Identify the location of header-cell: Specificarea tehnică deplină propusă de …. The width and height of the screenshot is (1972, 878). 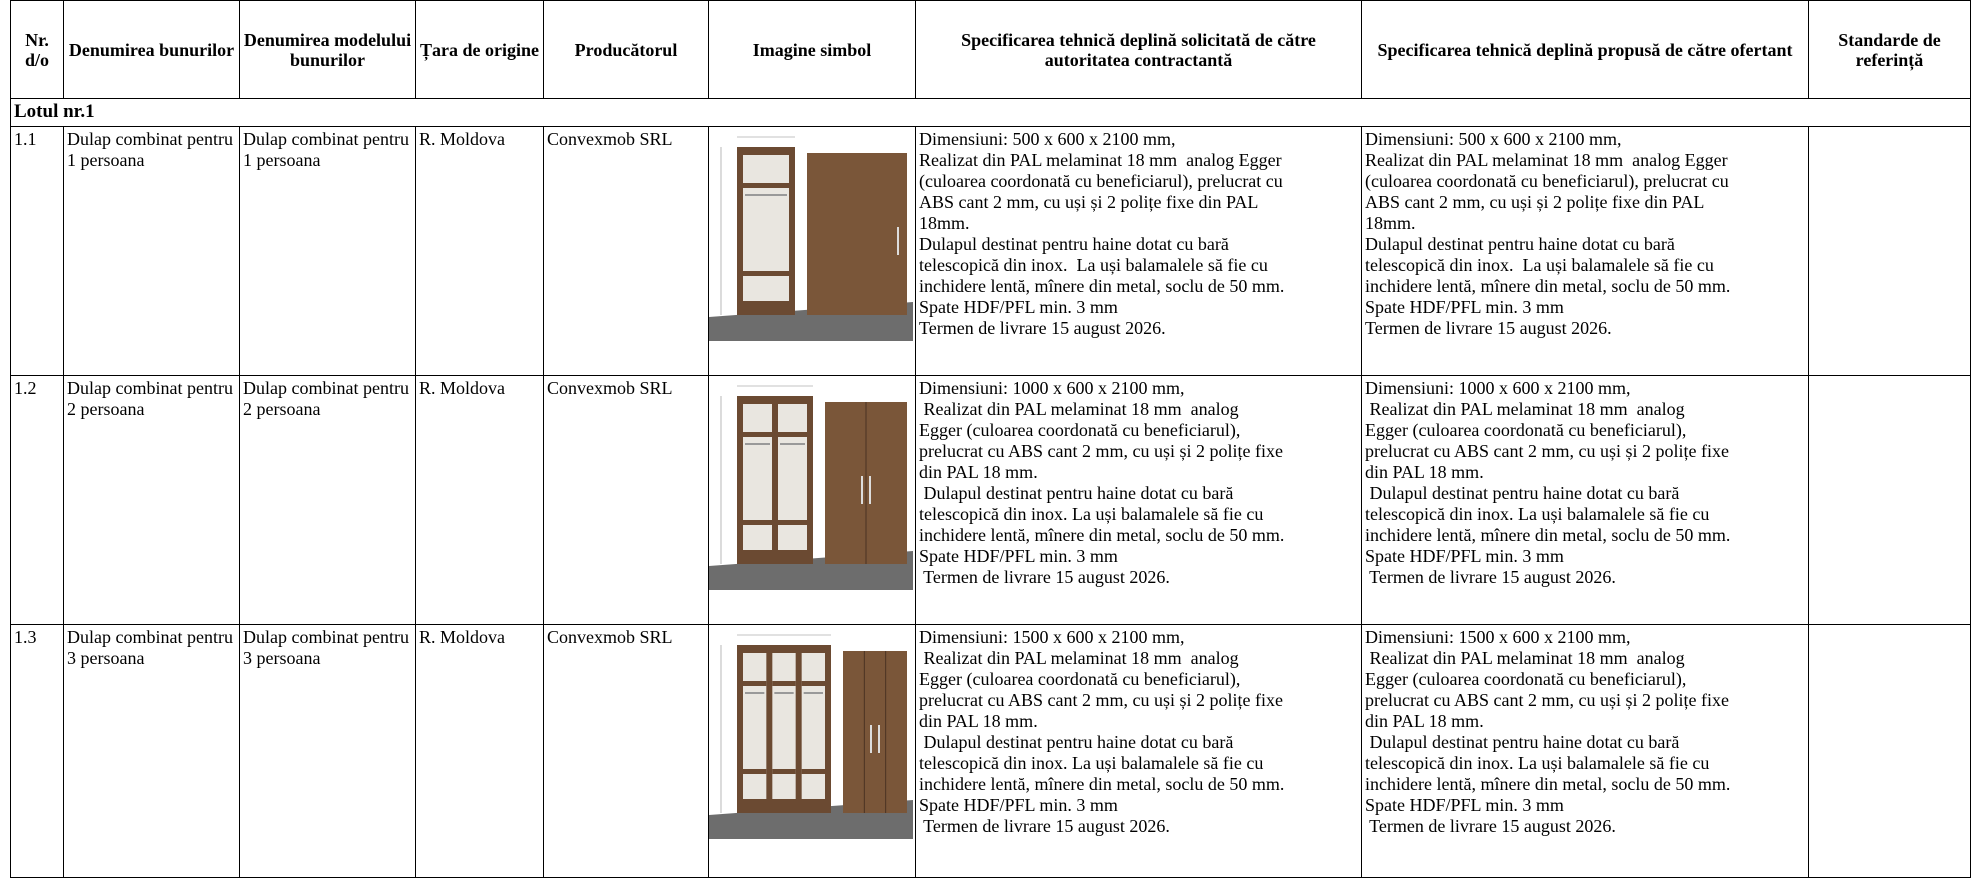
(1585, 49).